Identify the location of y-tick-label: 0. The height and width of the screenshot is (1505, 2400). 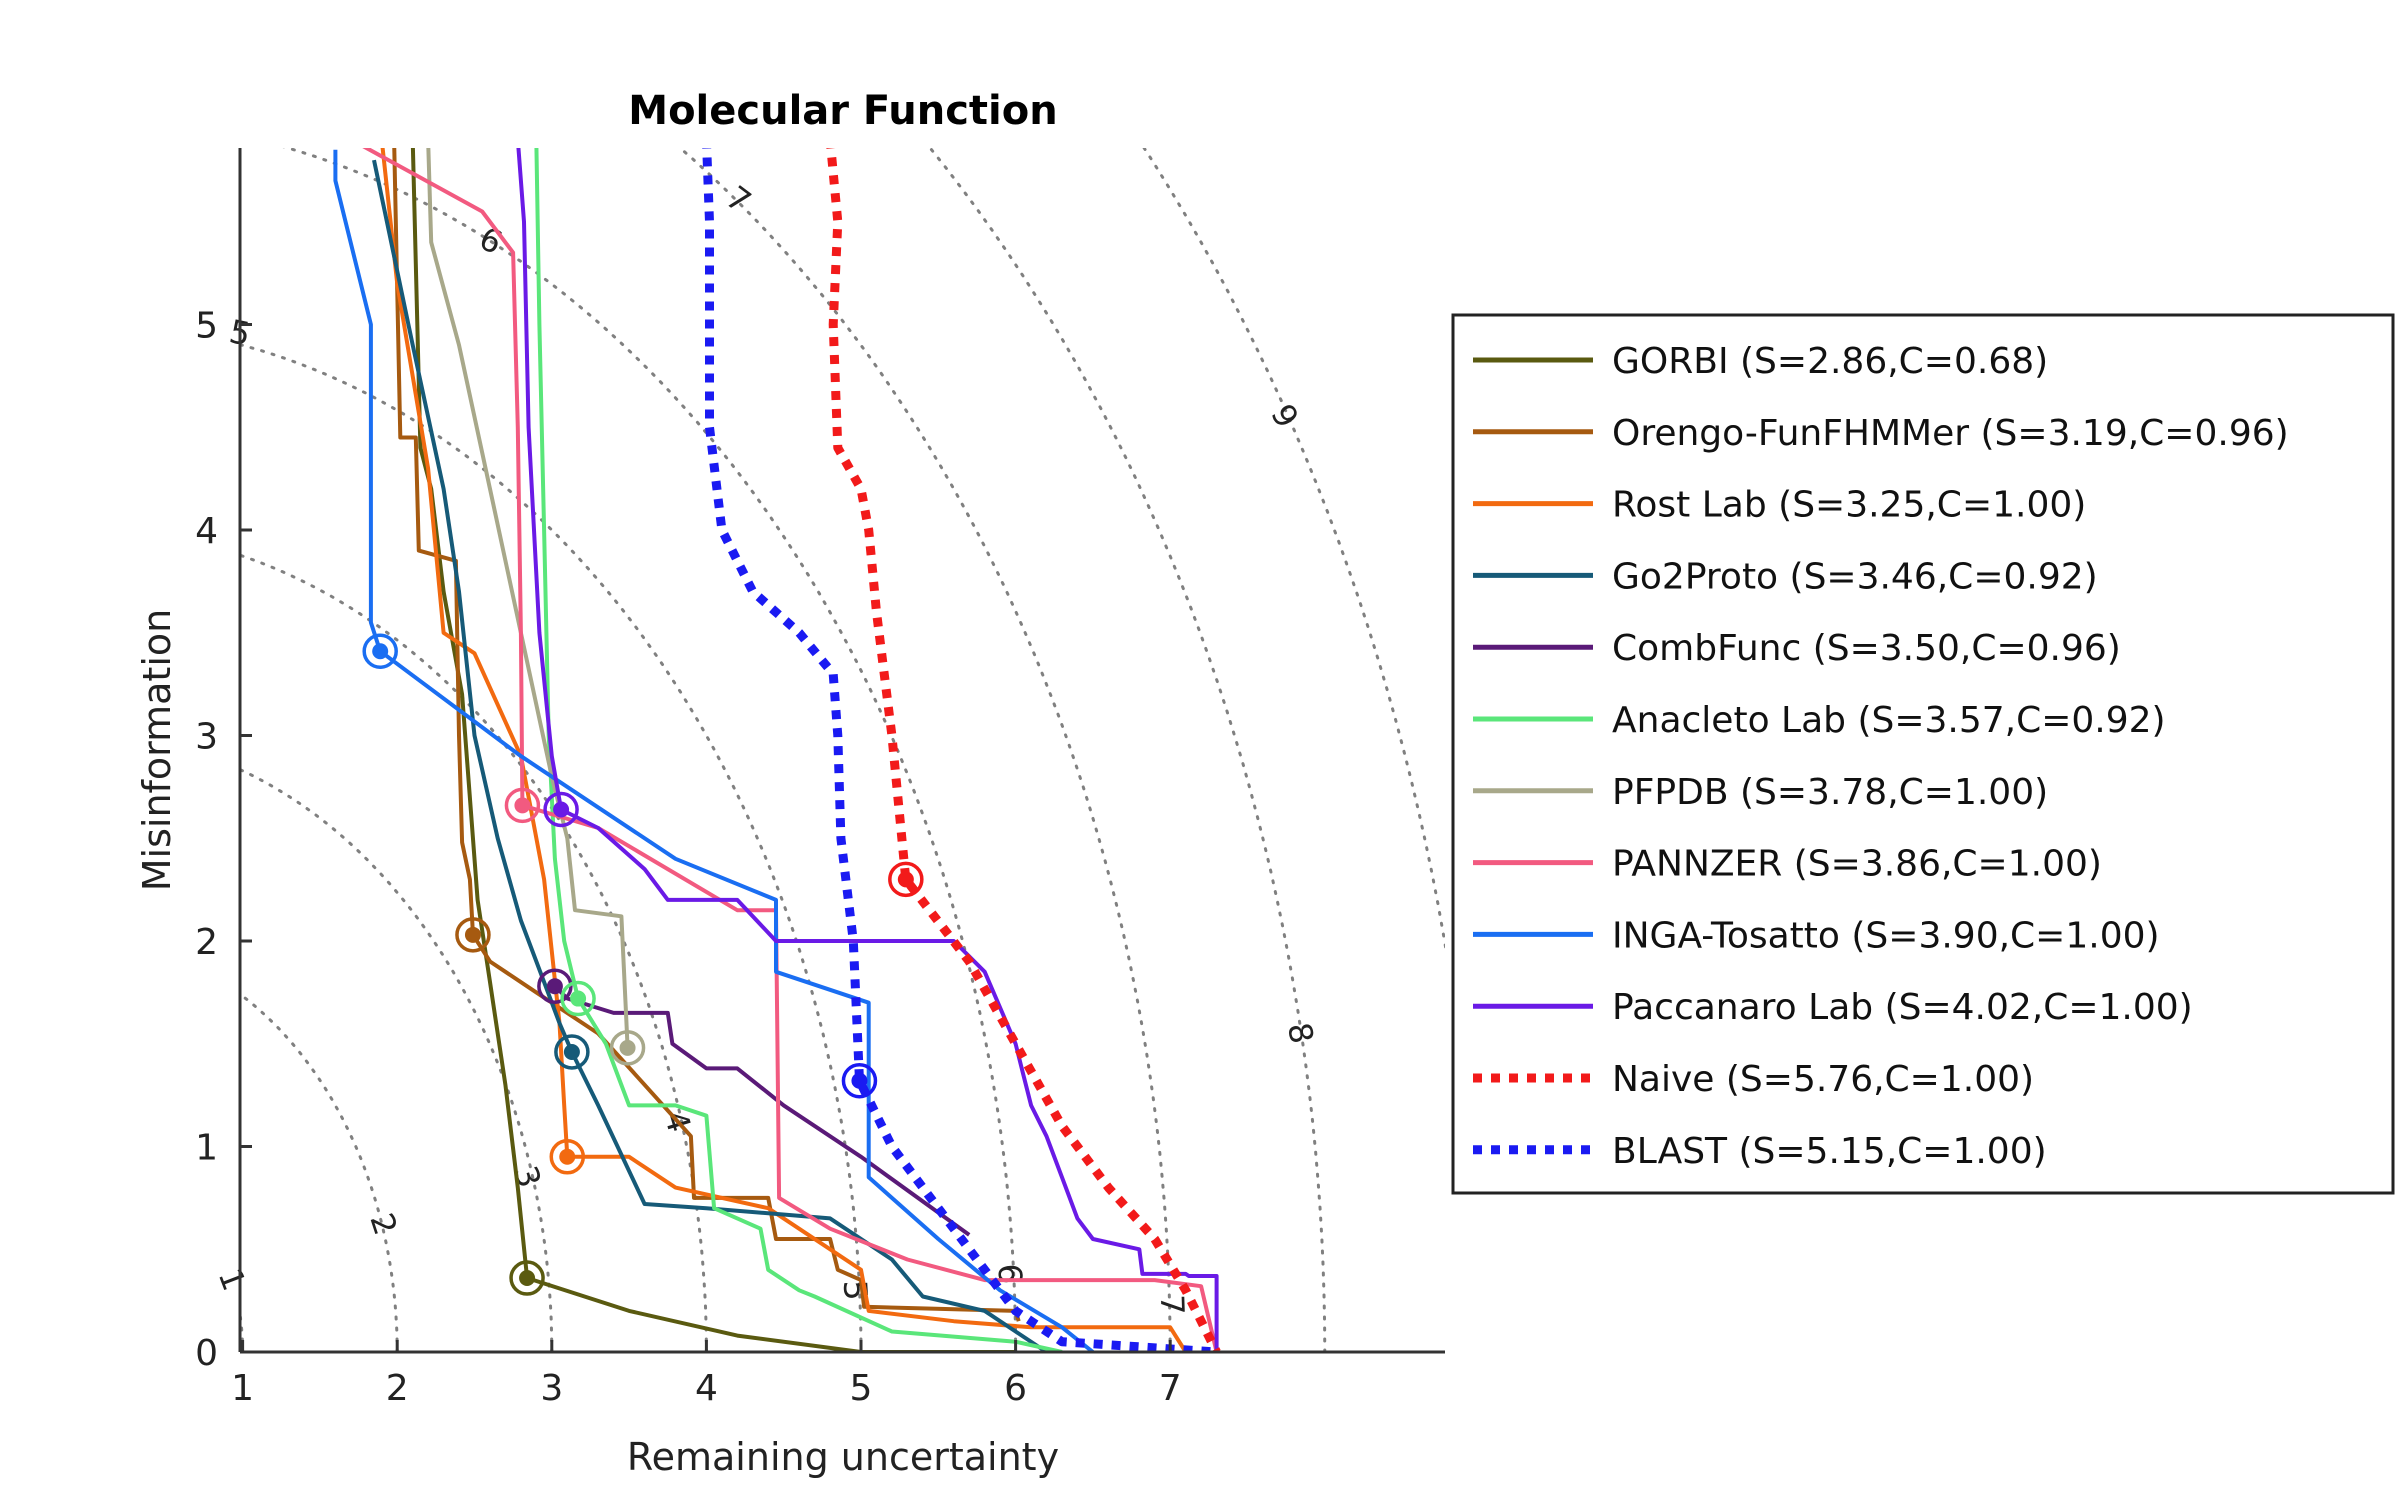
(206, 1353).